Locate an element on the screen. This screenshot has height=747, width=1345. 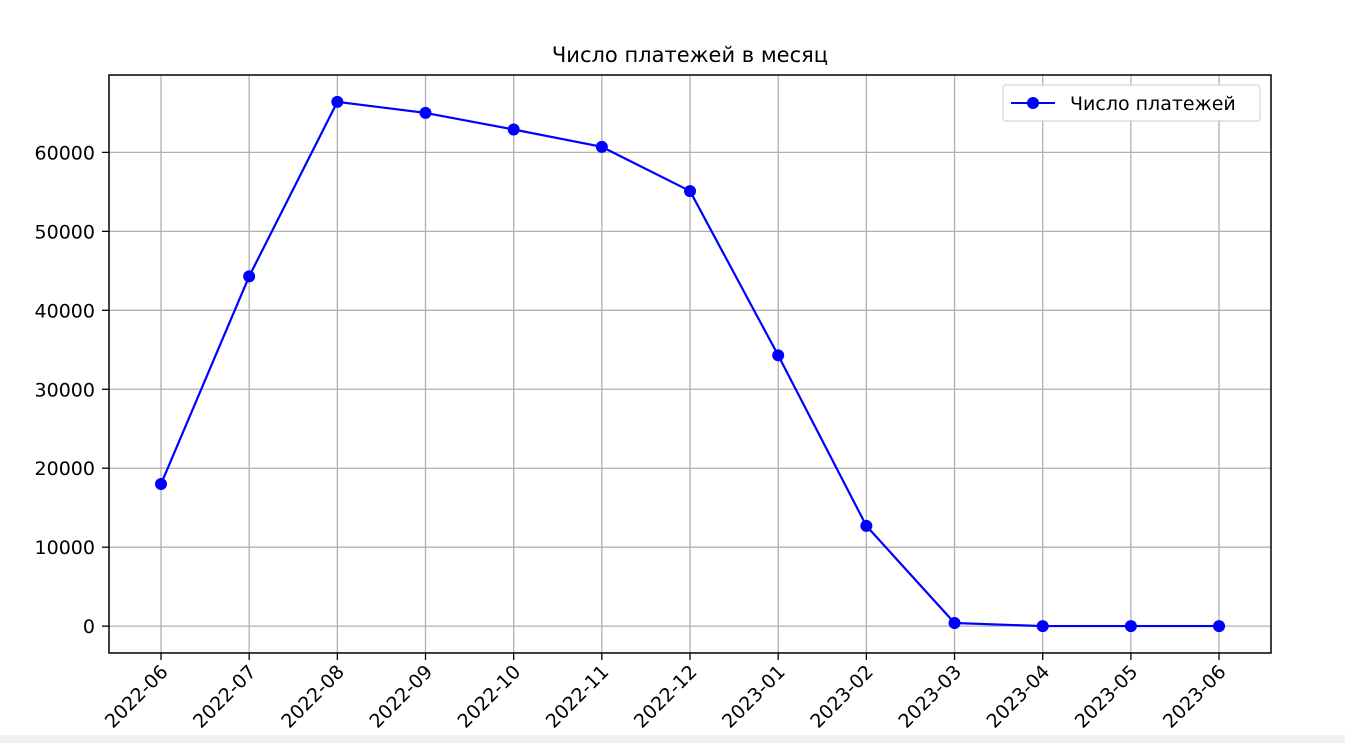
y-tick-label: 30000 is located at coordinates (65, 390).